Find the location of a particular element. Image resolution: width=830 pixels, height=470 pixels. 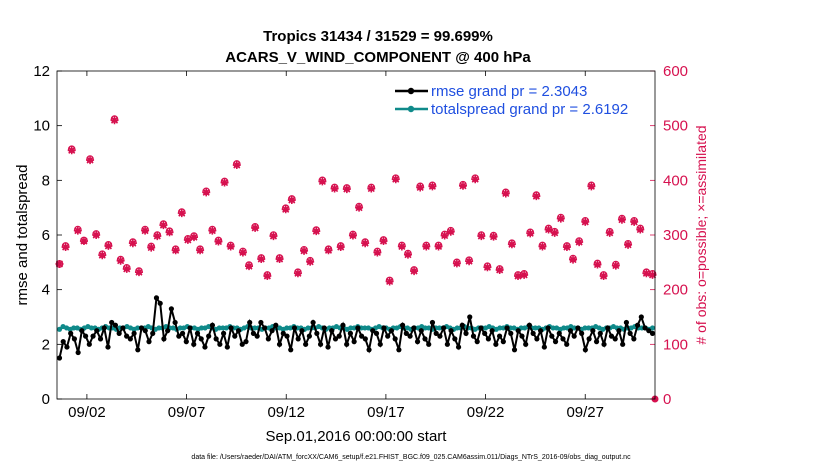

y-left-tick-label: 10 is located at coordinates (41, 126).